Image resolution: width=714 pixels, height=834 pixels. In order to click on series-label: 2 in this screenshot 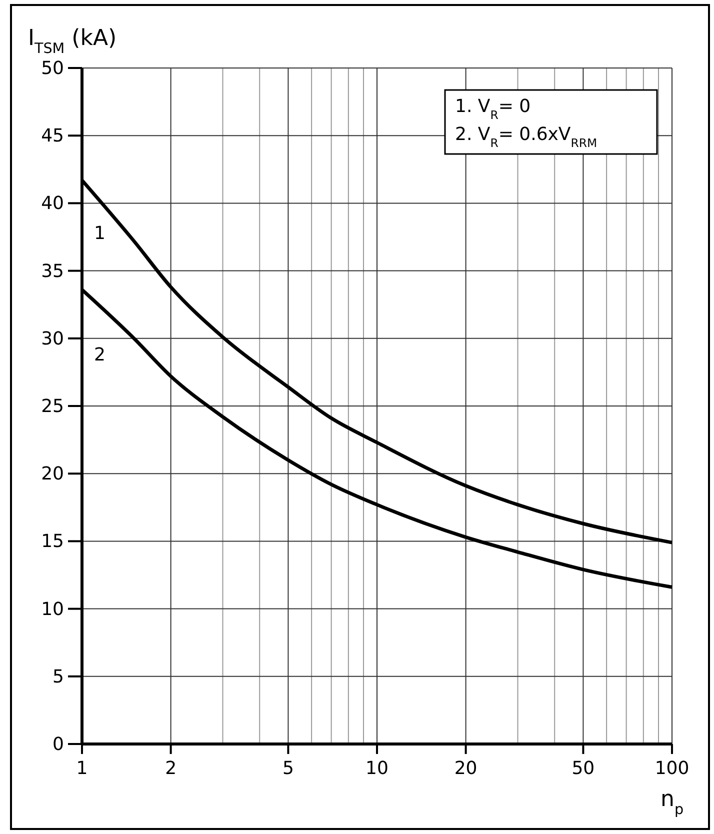, I will do `click(100, 355)`.